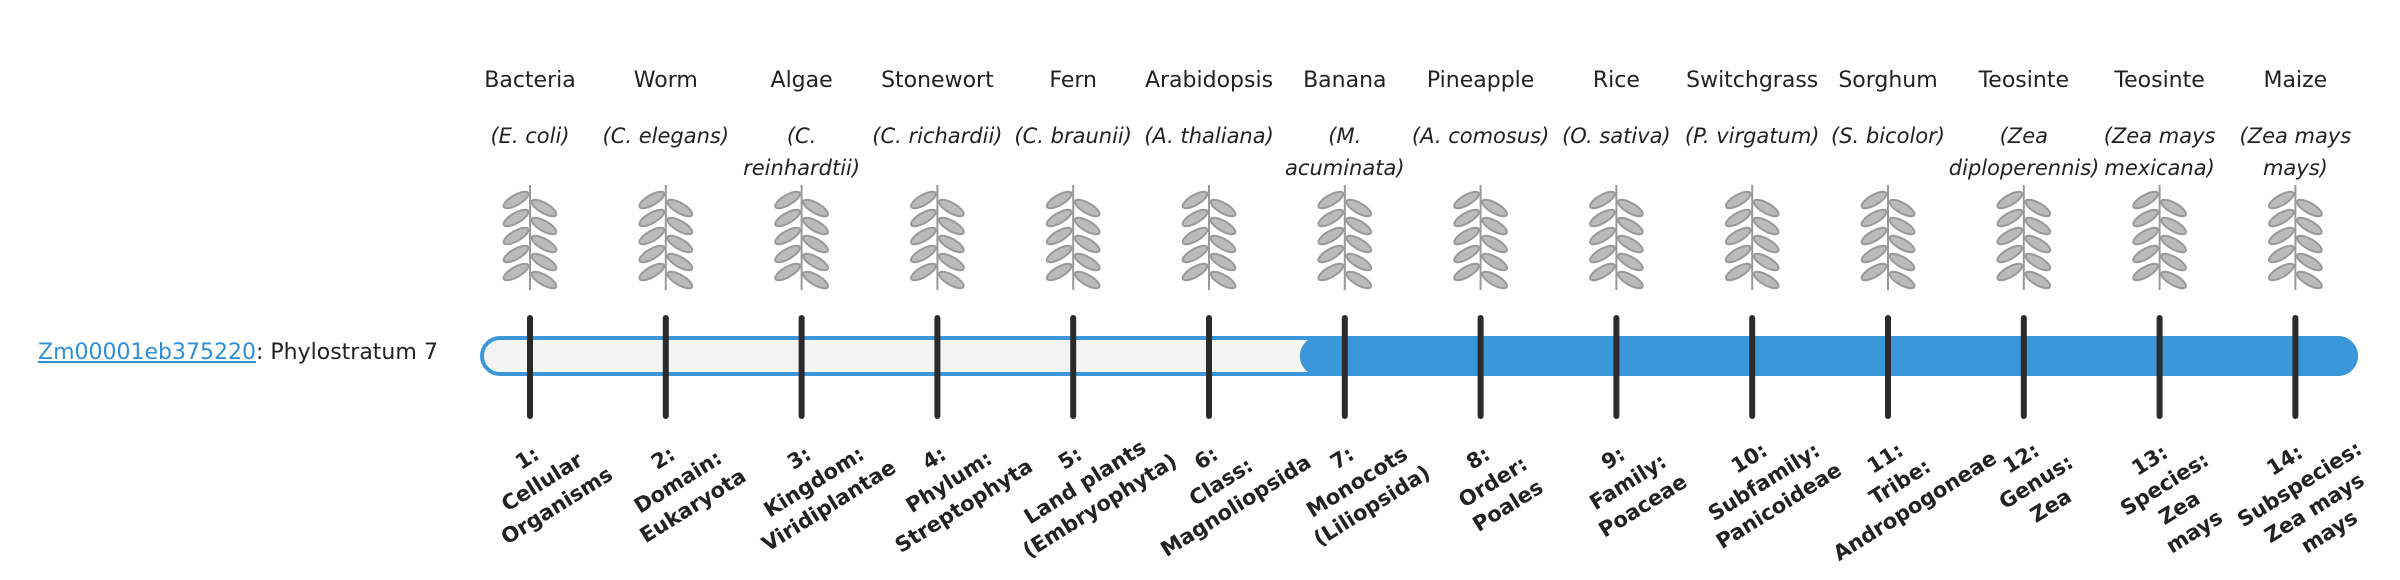  What do you see at coordinates (1888, 136) in the screenshot?
I see `scientific-name: (S. bicolor)` at bounding box center [1888, 136].